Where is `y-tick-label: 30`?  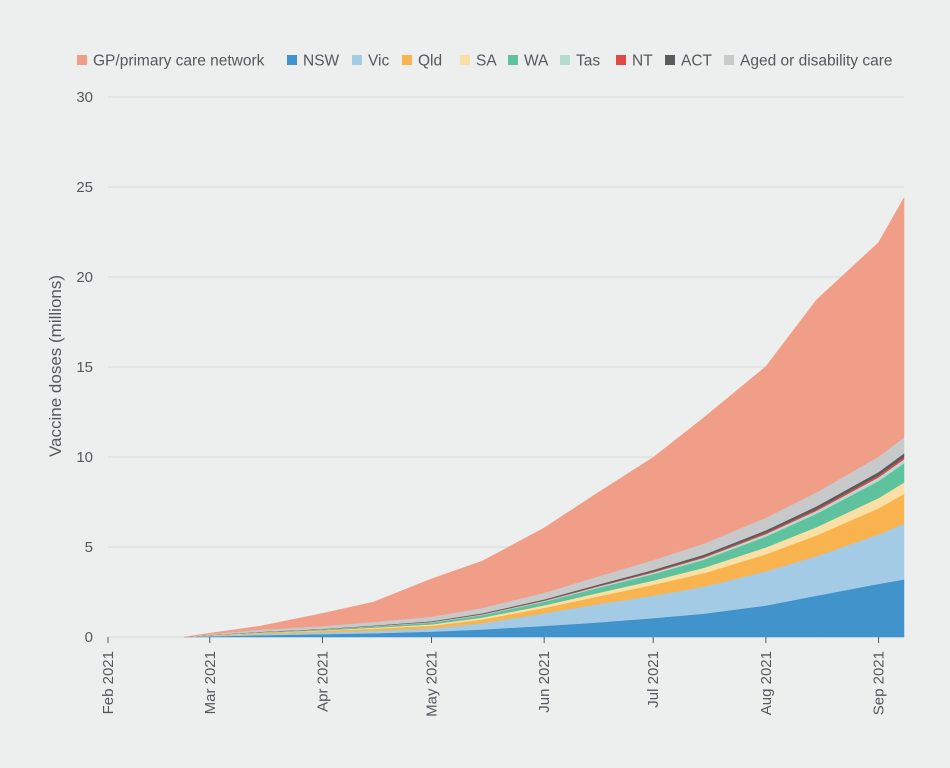
y-tick-label: 30 is located at coordinates (84, 97).